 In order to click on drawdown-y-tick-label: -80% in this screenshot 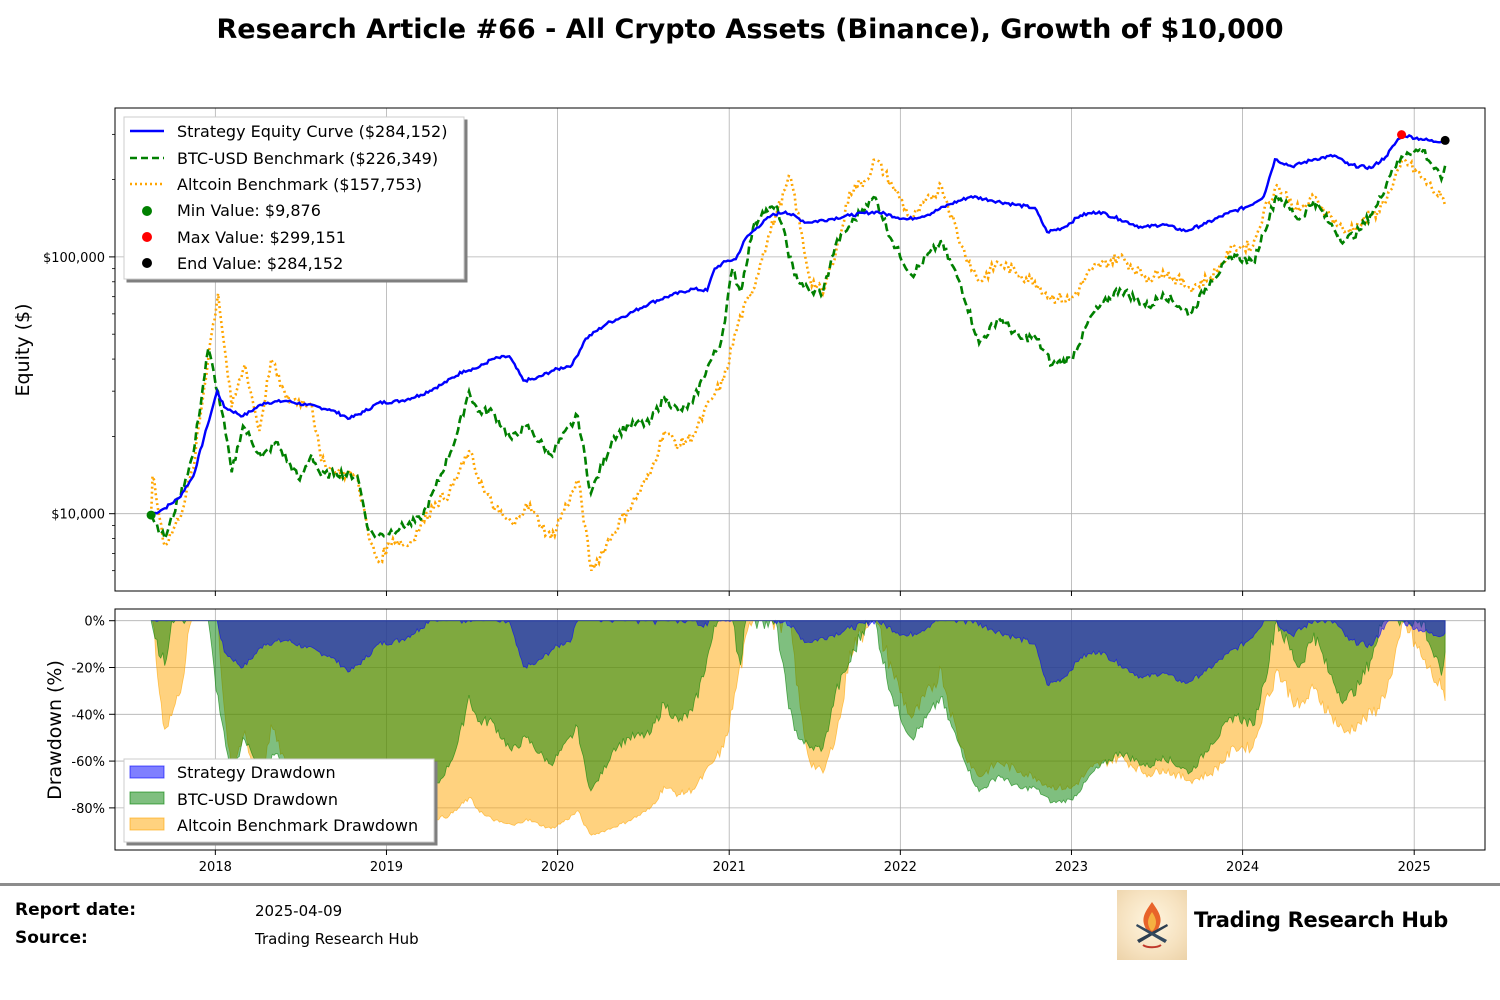, I will do `click(88, 809)`.